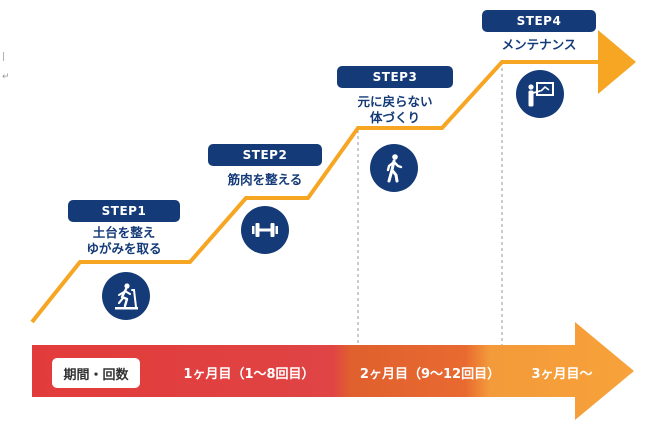 The height and width of the screenshot is (434, 661). Describe the element at coordinates (562, 374) in the screenshot. I see `phase-3-label: 3ヶ月目～` at that location.